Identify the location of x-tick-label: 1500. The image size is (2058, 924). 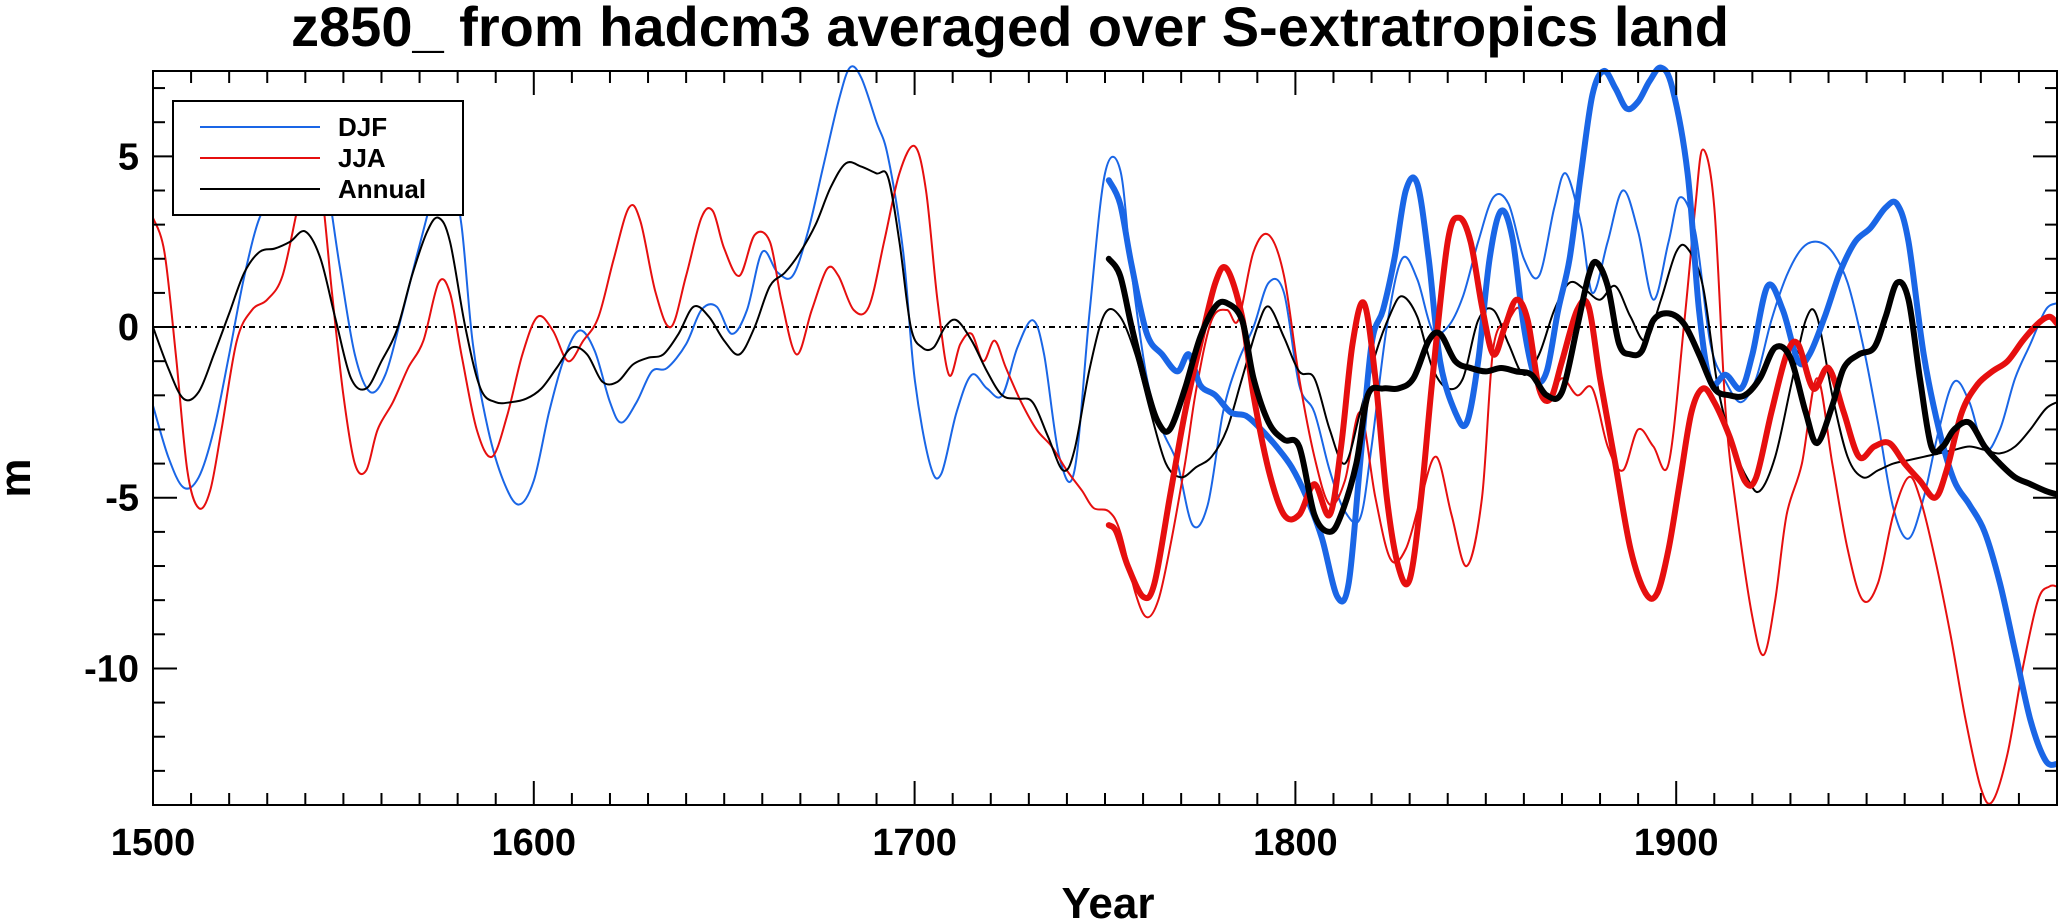
(153, 843).